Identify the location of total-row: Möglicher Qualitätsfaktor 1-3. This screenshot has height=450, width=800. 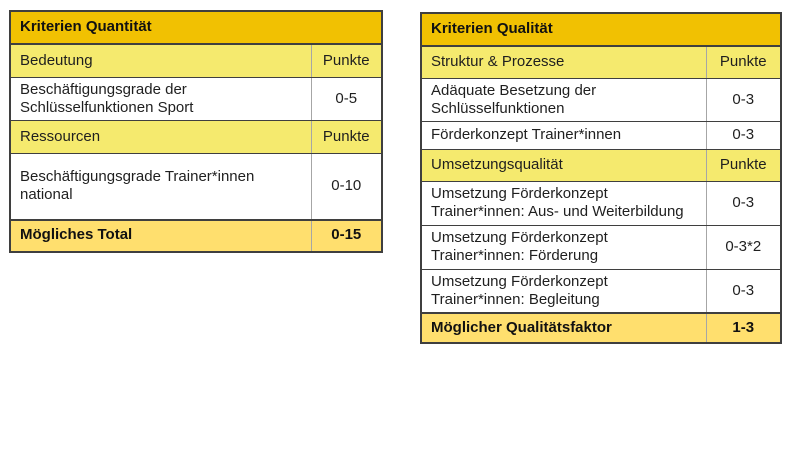
(601, 328).